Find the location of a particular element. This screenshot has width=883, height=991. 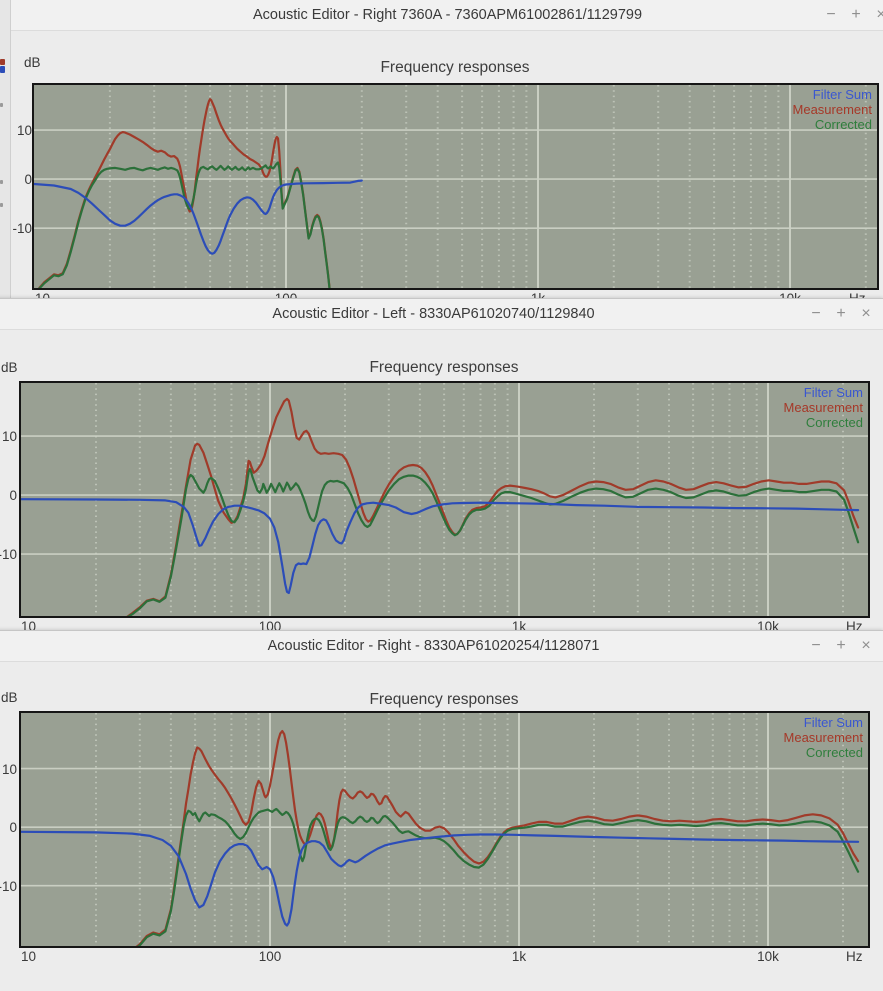

measurement-marker-icon is located at coordinates (2, 62).